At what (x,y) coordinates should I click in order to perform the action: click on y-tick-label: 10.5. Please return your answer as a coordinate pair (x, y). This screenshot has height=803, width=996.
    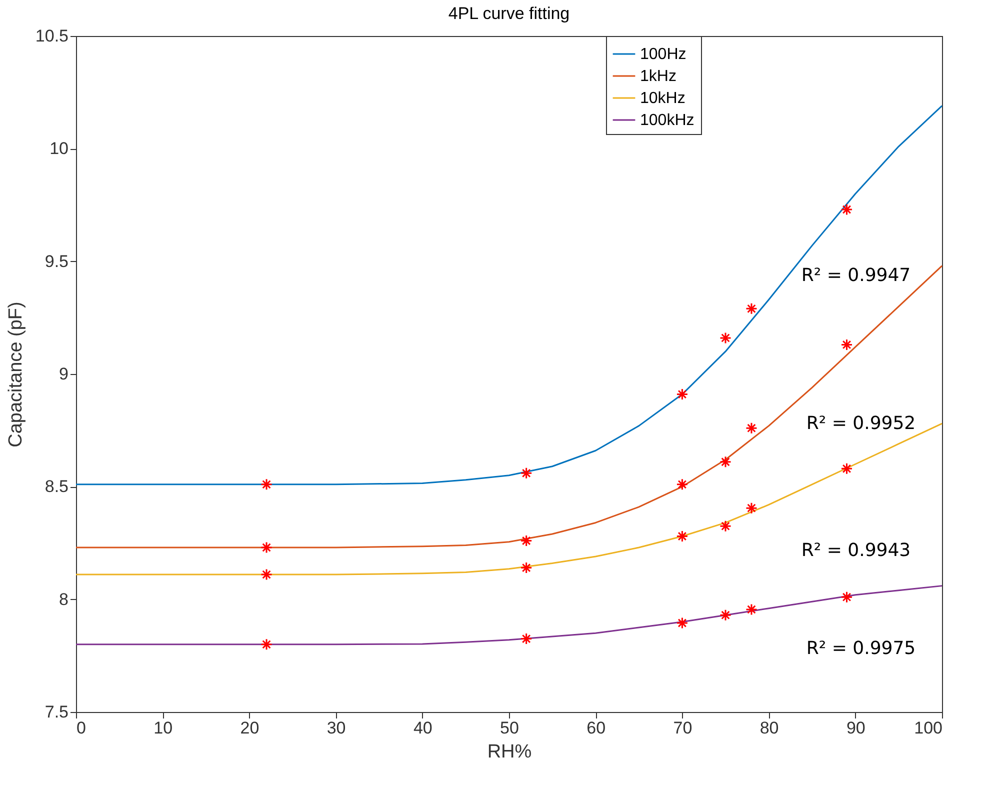
    Looking at the image, I should click on (51, 36).